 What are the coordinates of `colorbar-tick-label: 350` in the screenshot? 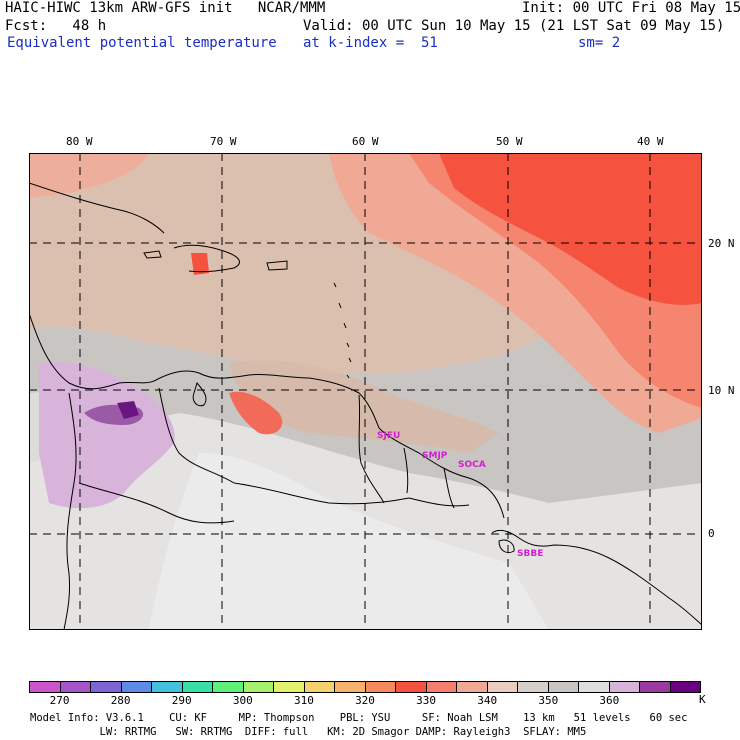 It's located at (548, 700).